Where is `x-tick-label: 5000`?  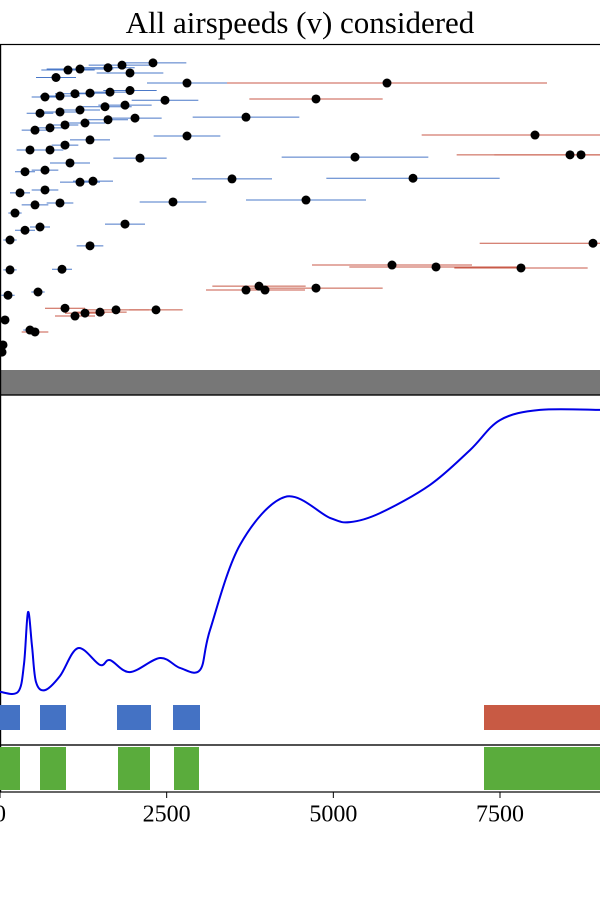
x-tick-label: 5000 is located at coordinates (333, 815).